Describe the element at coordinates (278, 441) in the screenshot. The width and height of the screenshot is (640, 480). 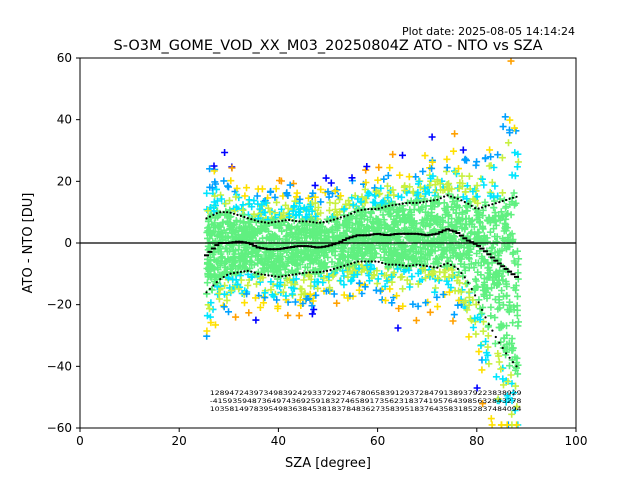
I see `x-tick-label: 40` at that location.